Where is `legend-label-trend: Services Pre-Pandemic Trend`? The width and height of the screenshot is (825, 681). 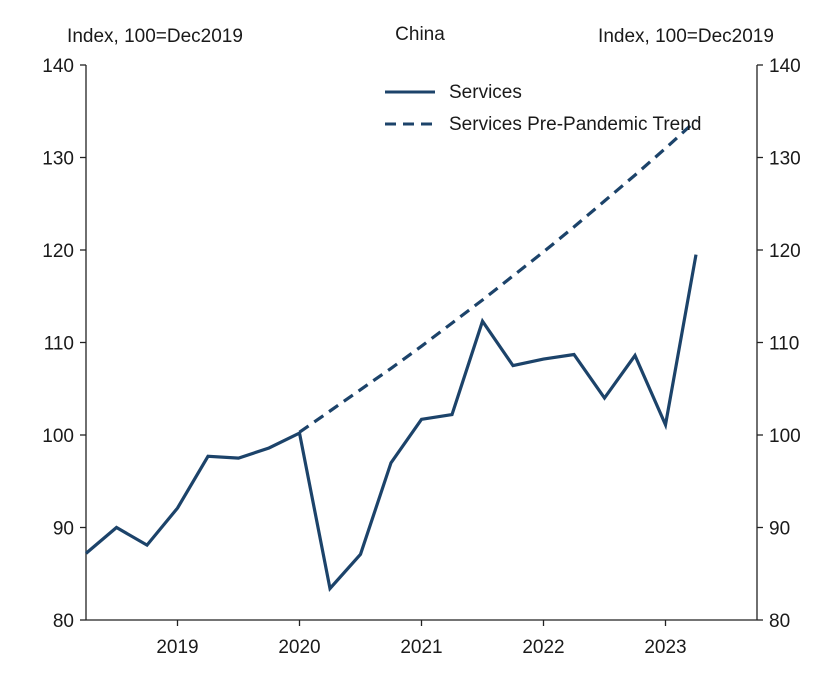
legend-label-trend: Services Pre-Pandemic Trend is located at coordinates (575, 124).